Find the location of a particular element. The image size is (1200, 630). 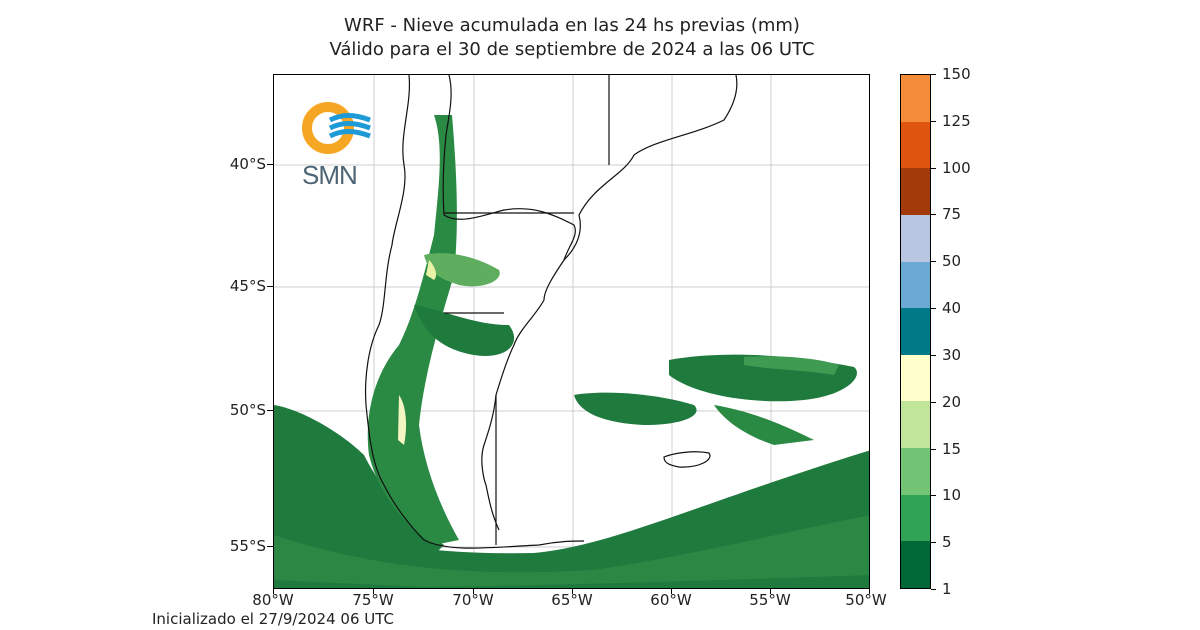

smn-logo is located at coordinates (336, 128).